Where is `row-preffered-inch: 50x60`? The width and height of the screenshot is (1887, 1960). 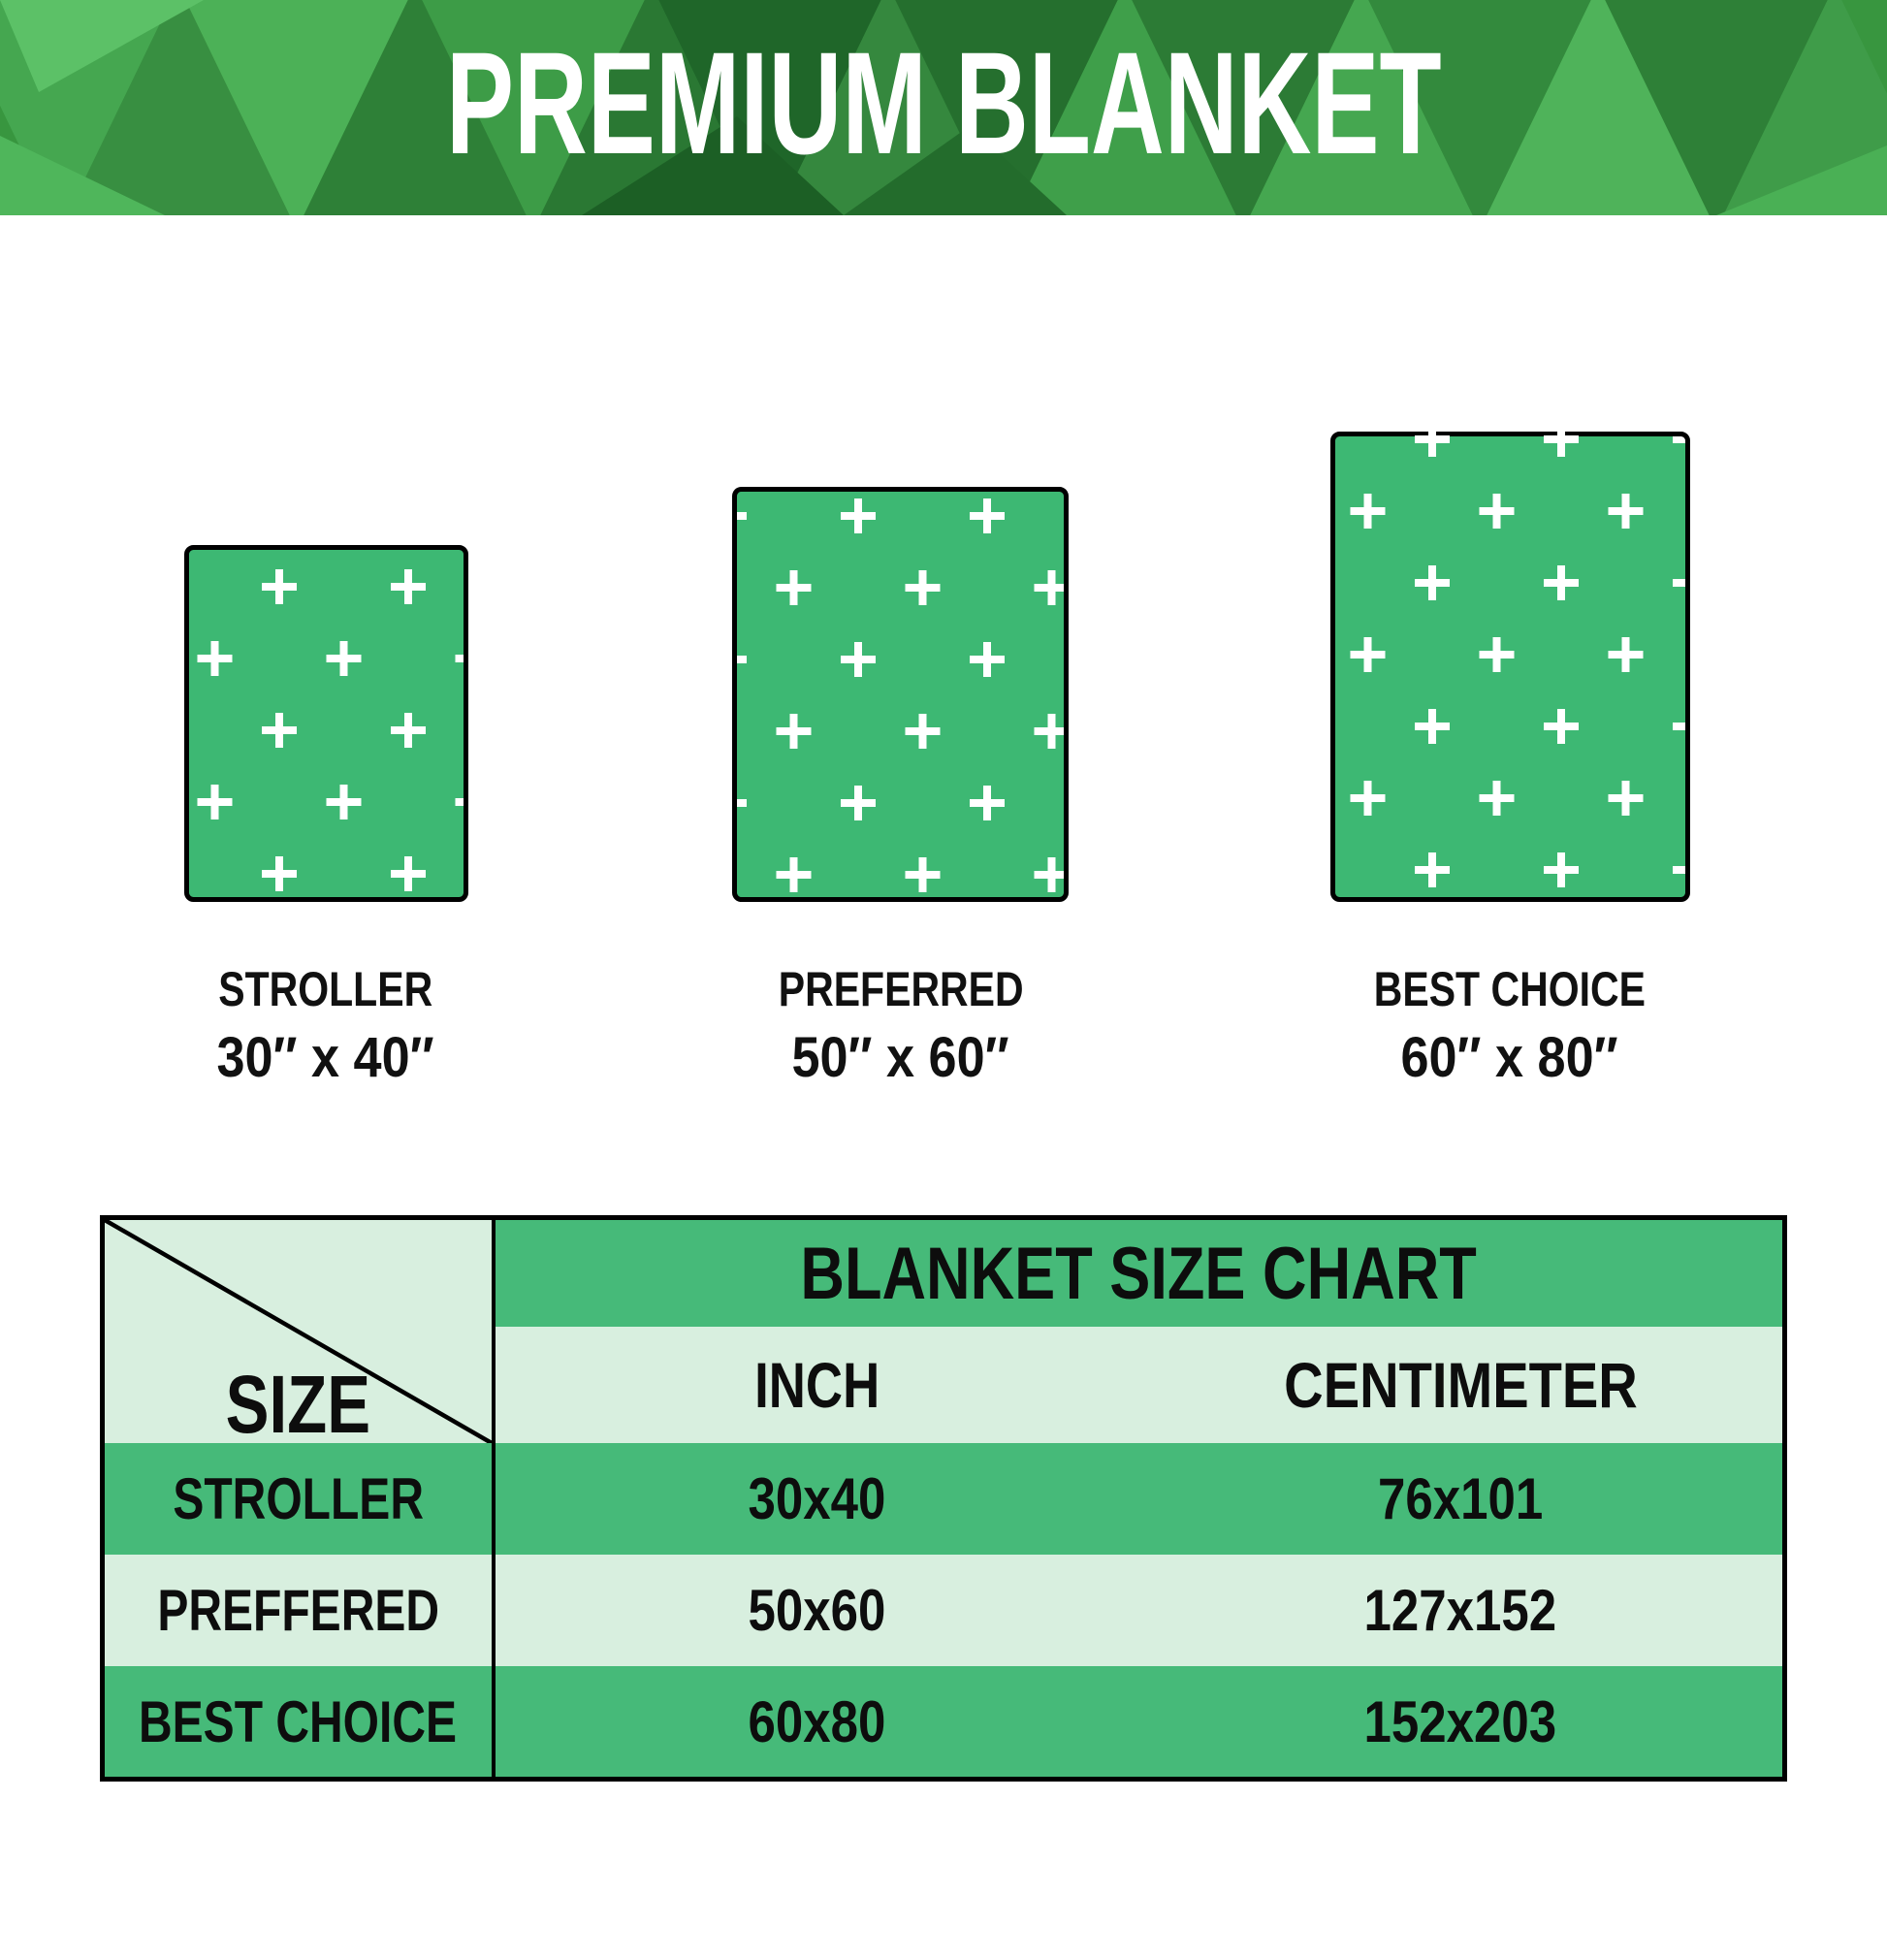 row-preffered-inch: 50x60 is located at coordinates (817, 1610).